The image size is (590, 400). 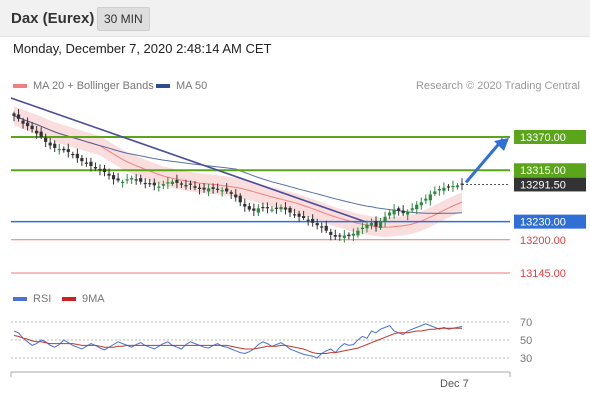 What do you see at coordinates (497, 86) in the screenshot?
I see `credit-text: Research © 2020 Trading Central` at bounding box center [497, 86].